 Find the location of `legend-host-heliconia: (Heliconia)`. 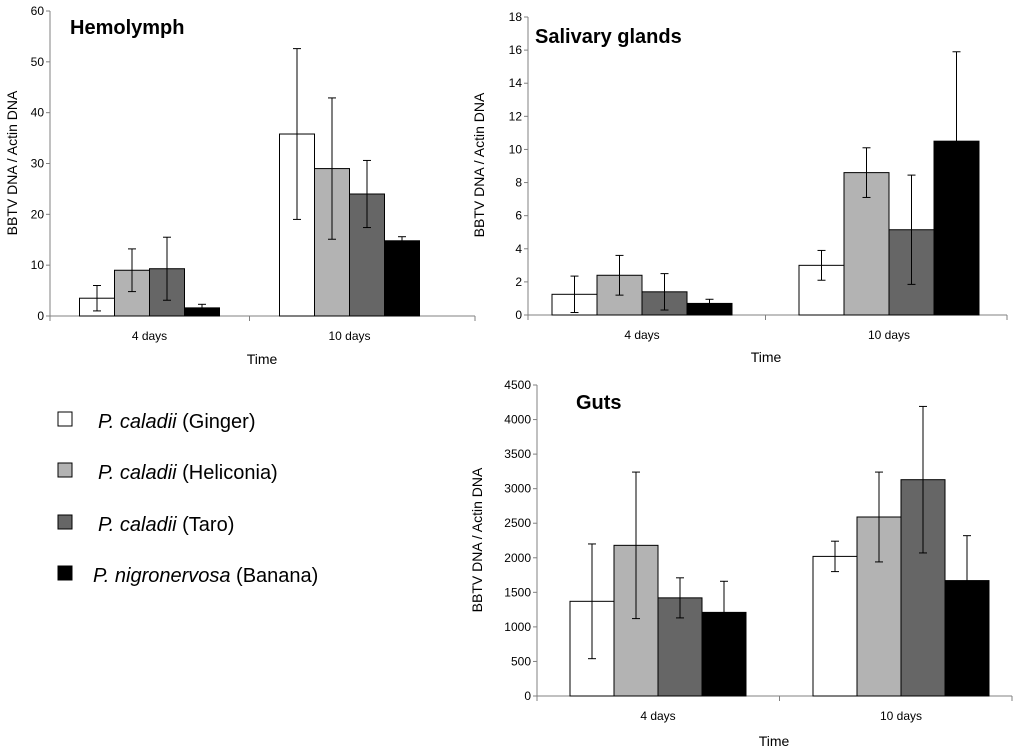

legend-host-heliconia: (Heliconia) is located at coordinates (227, 473).